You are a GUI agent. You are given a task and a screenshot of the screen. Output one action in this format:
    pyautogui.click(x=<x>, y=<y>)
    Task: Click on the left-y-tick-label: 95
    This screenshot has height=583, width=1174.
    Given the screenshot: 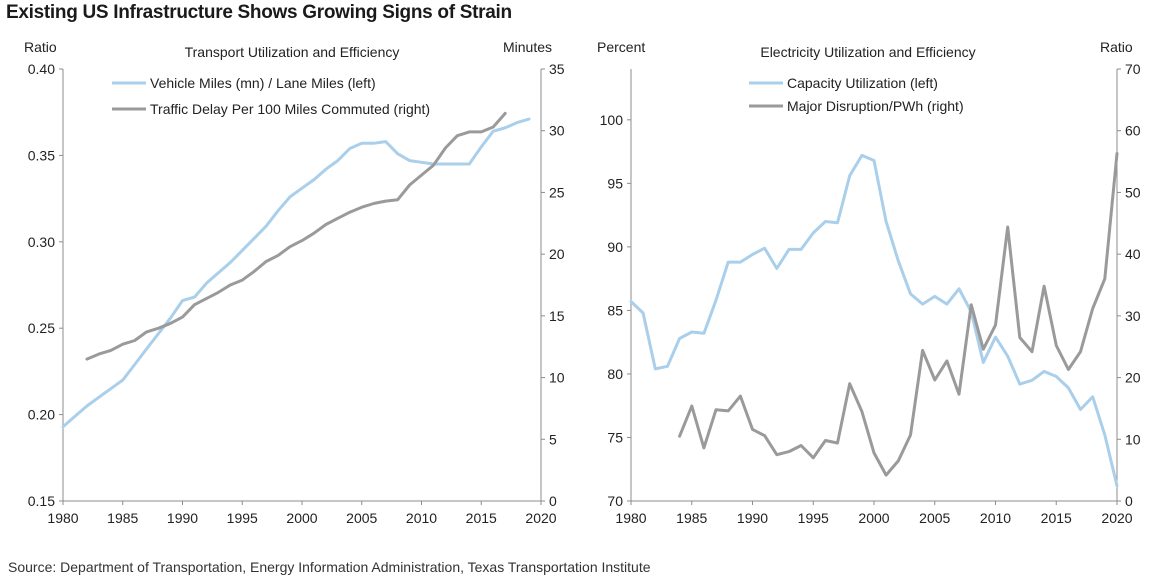 What is the action you would take?
    pyautogui.click(x=615, y=183)
    